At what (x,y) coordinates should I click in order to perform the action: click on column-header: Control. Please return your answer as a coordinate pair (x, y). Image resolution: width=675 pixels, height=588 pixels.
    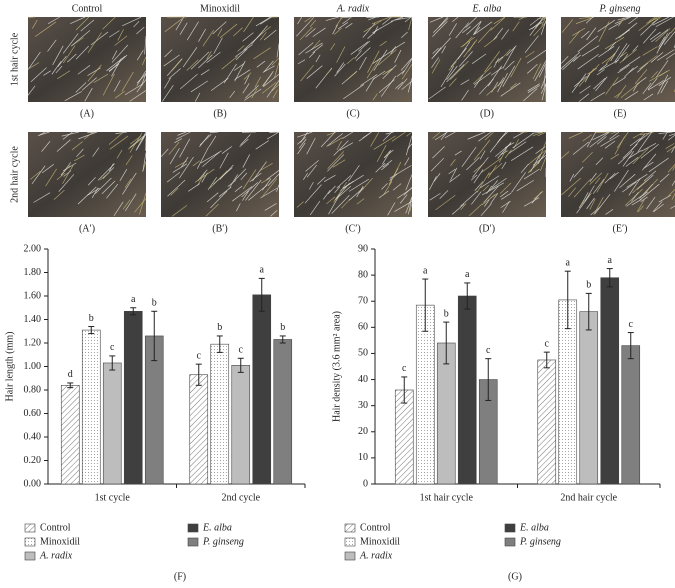
    Looking at the image, I should click on (87, 8).